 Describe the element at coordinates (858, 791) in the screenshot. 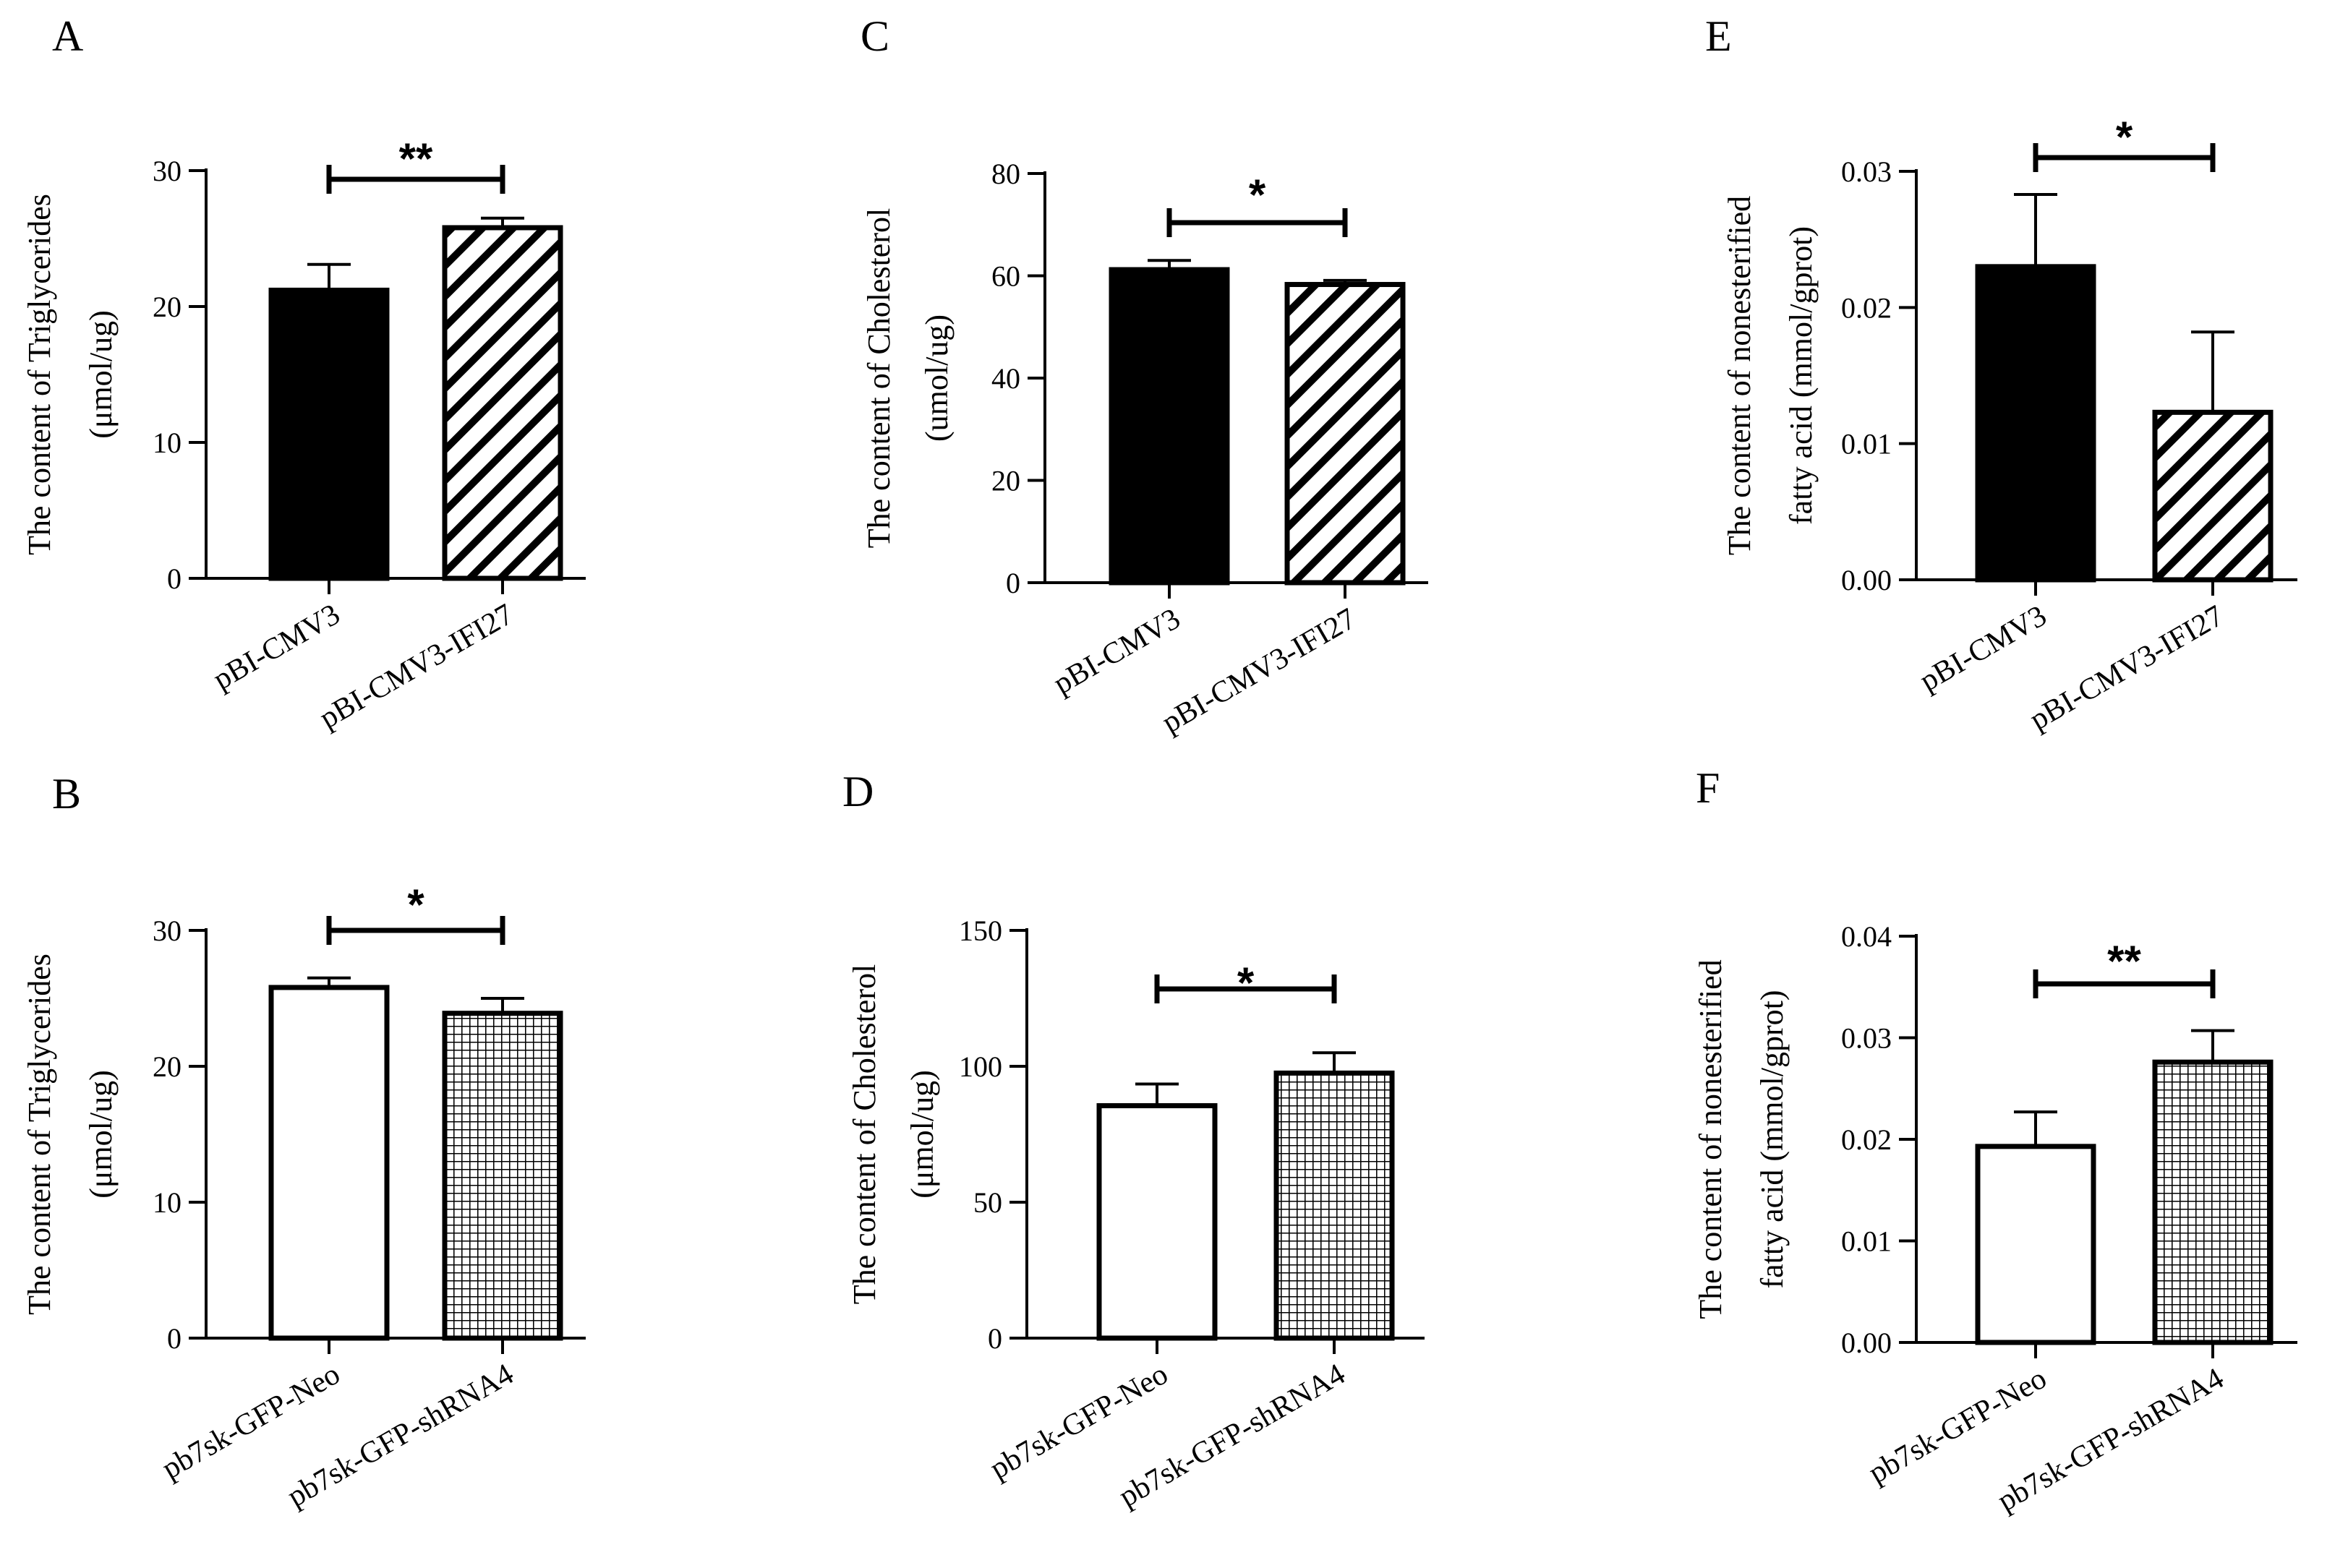

I see `panel-label: D` at that location.